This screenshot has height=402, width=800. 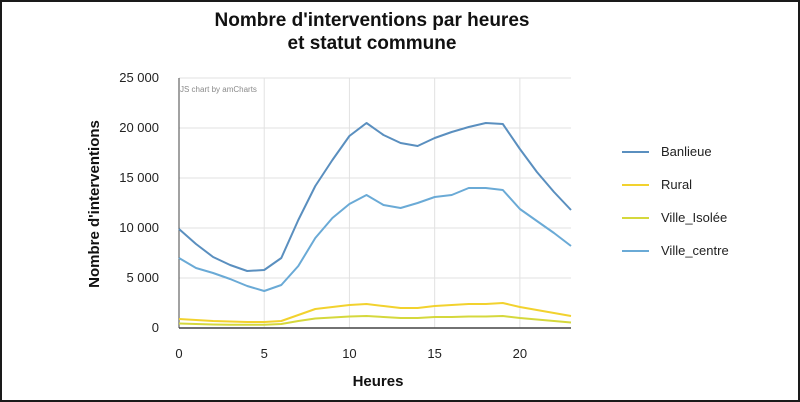 I want to click on y-tick-label: 10 000, so click(x=139, y=227).